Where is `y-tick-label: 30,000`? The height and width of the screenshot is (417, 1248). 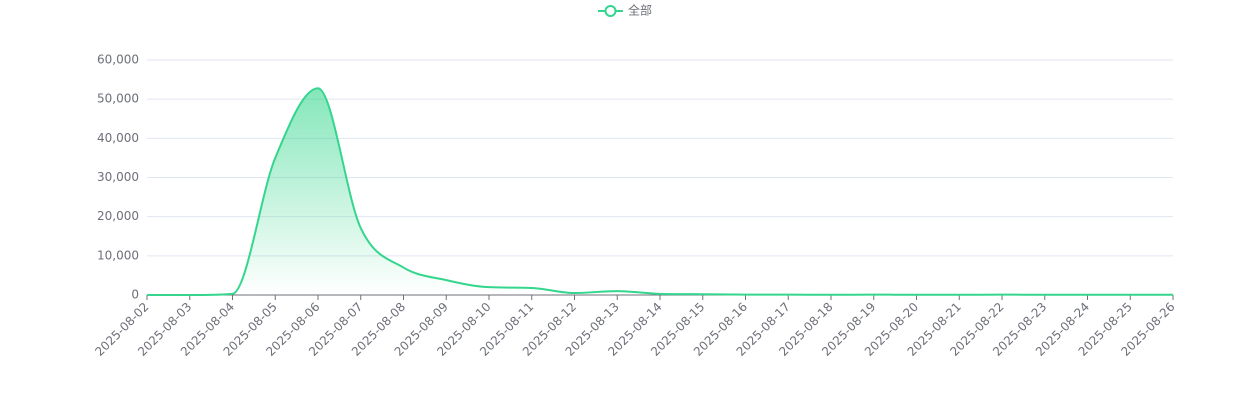
y-tick-label: 30,000 is located at coordinates (118, 177).